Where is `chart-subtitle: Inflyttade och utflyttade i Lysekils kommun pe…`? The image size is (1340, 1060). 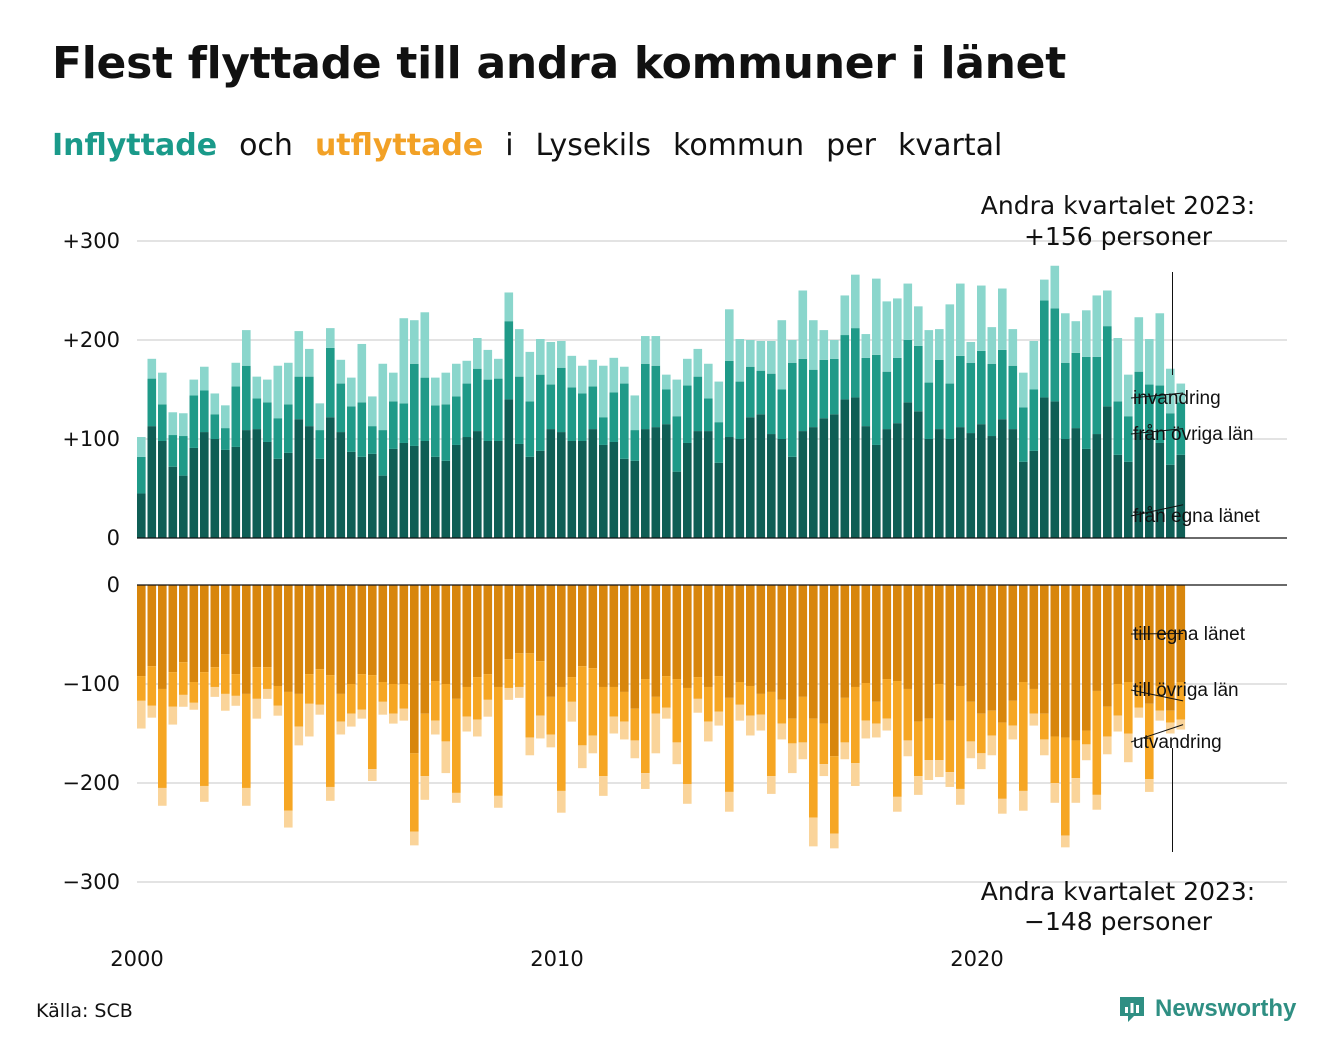
chart-subtitle: Inflyttade och utflyttade i Lysekils kommun pe… is located at coordinates (538, 145).